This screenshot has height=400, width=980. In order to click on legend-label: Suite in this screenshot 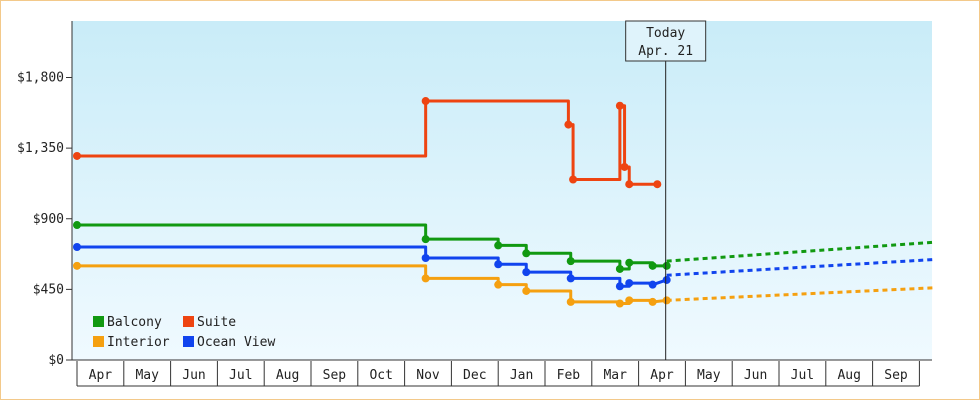, I will do `click(216, 322)`.